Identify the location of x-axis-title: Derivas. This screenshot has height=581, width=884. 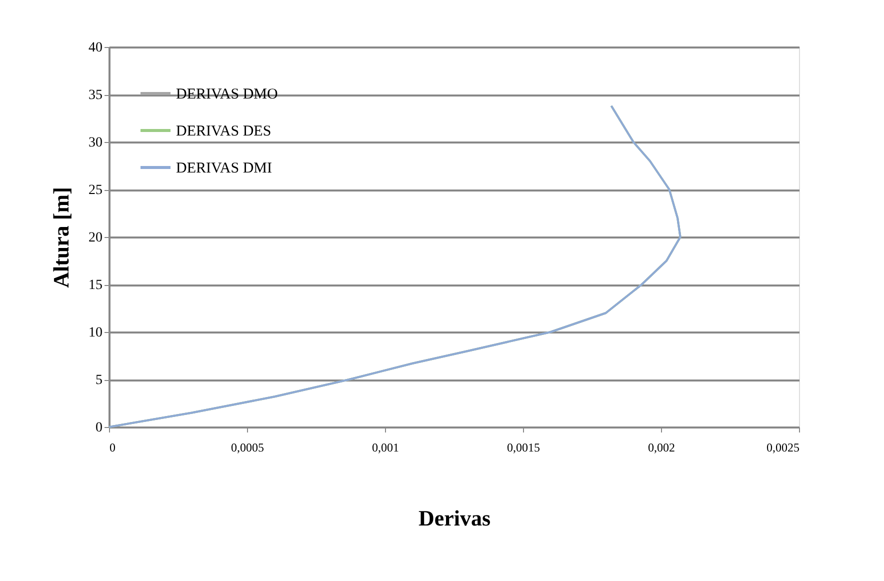
(454, 518).